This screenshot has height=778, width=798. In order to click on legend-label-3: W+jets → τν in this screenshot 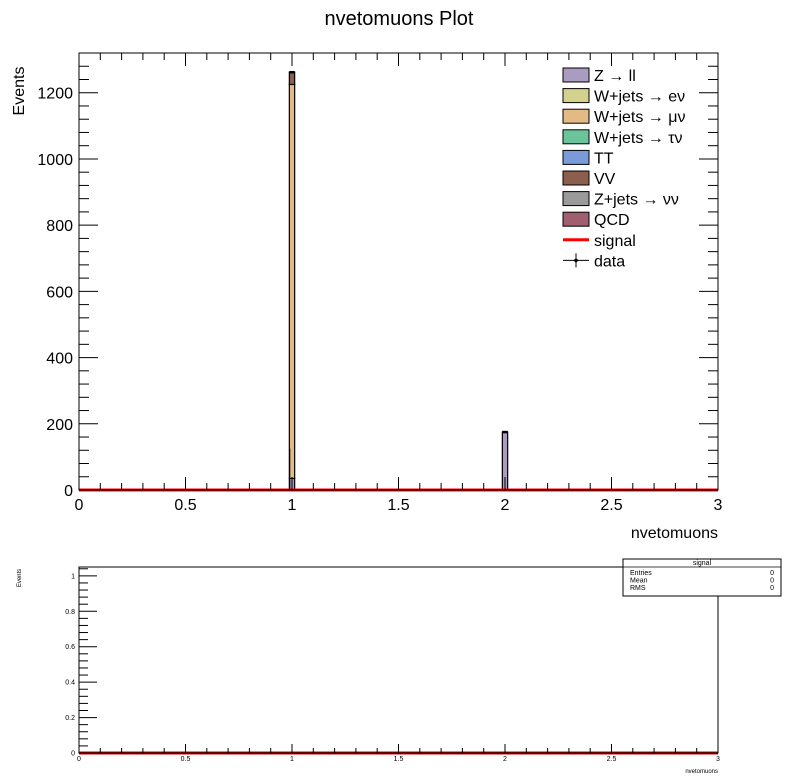, I will do `click(638, 138)`.